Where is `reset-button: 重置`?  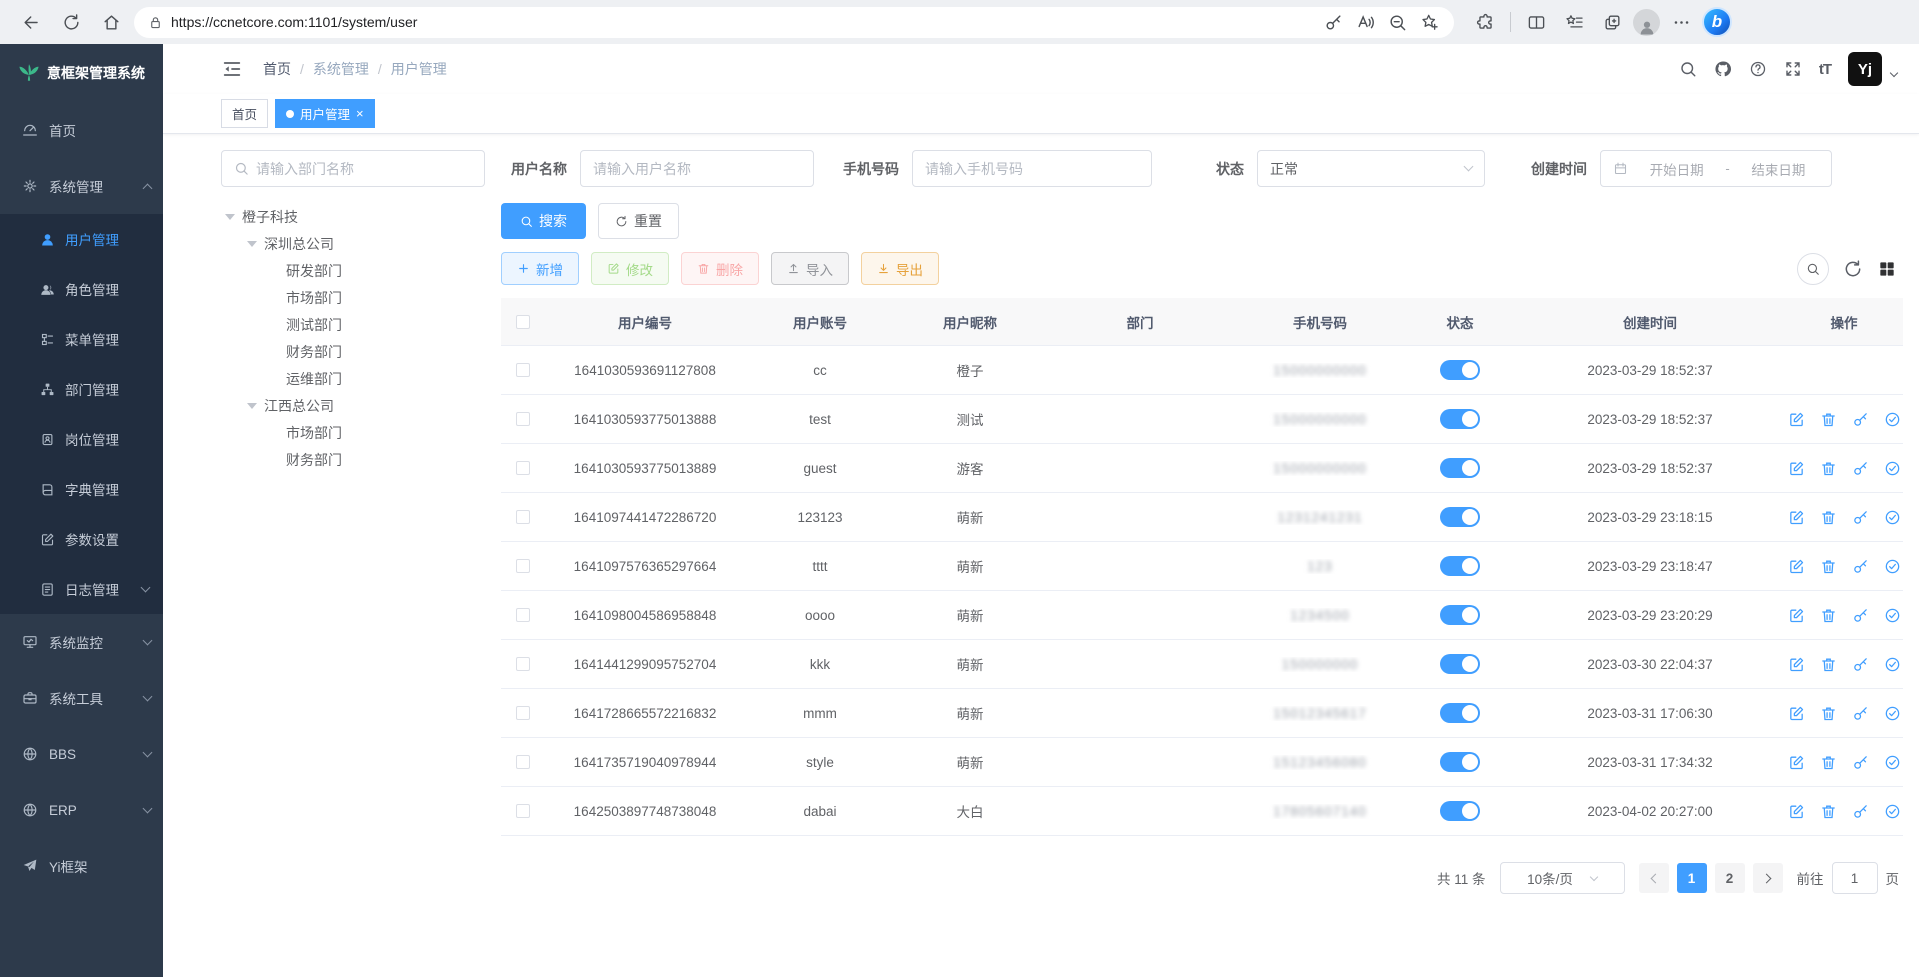 reset-button: 重置 is located at coordinates (638, 221).